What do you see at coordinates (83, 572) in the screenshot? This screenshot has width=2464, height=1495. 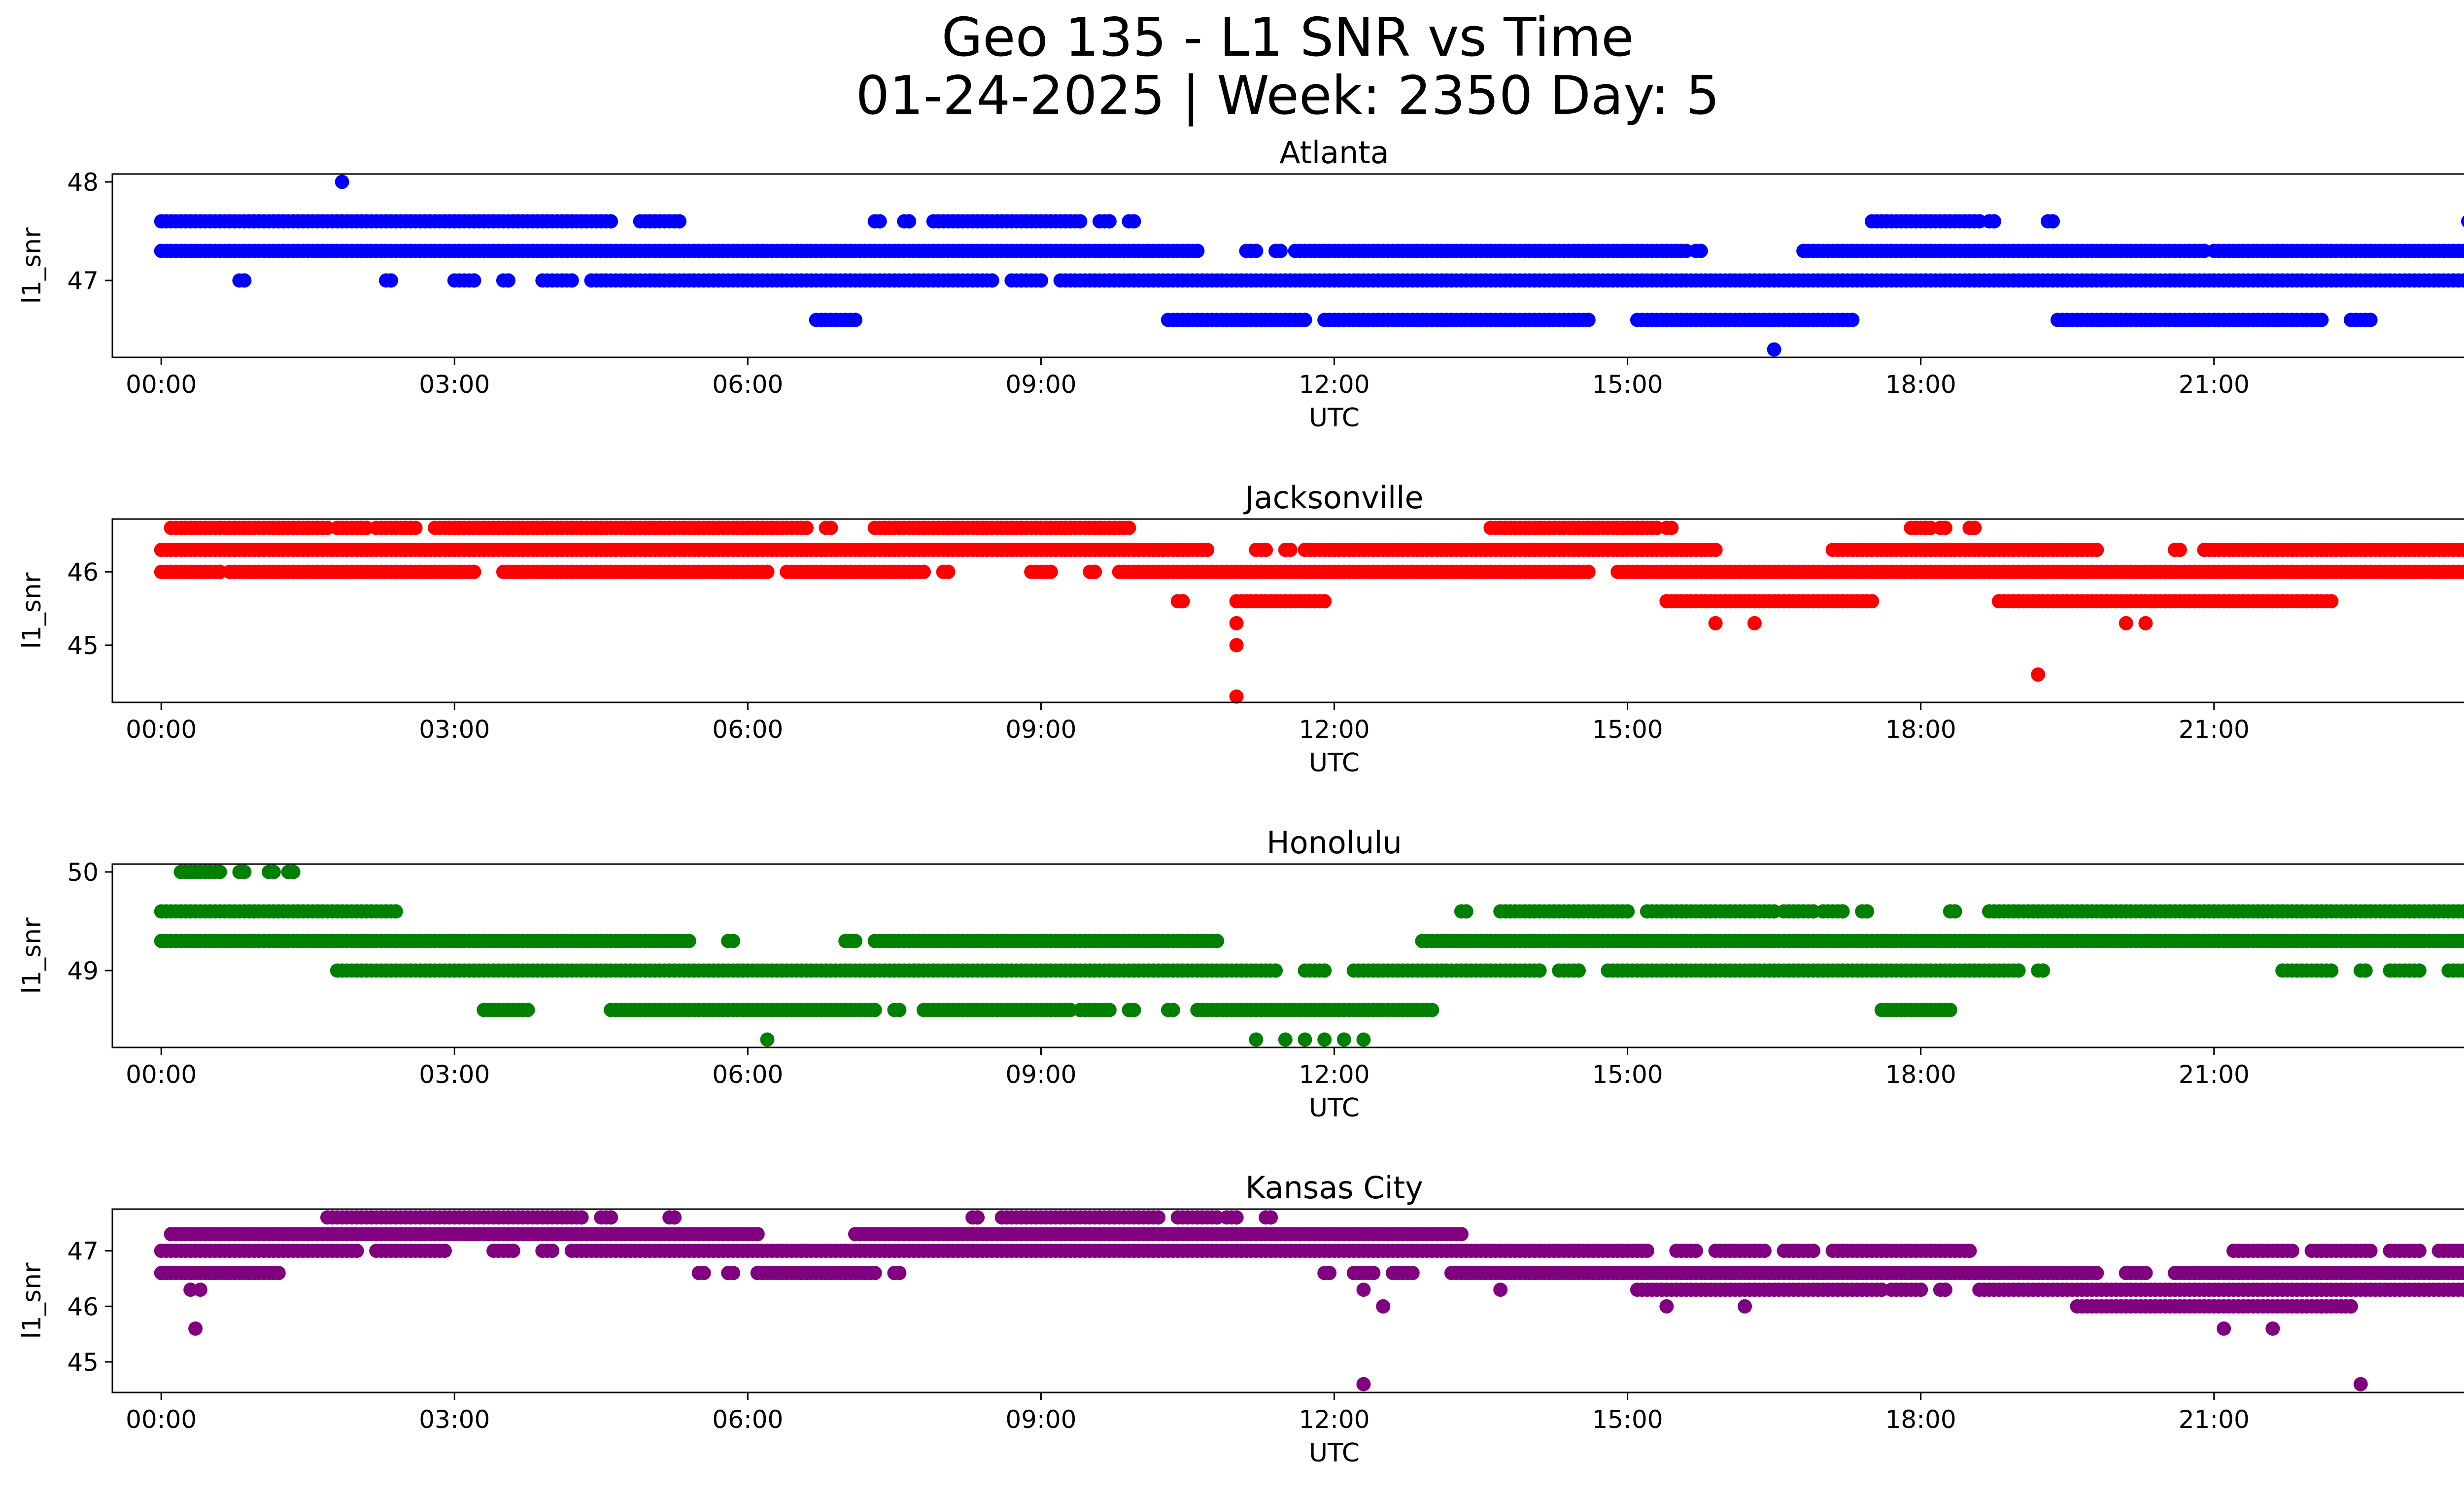 I see `y-tick-label: 46` at bounding box center [83, 572].